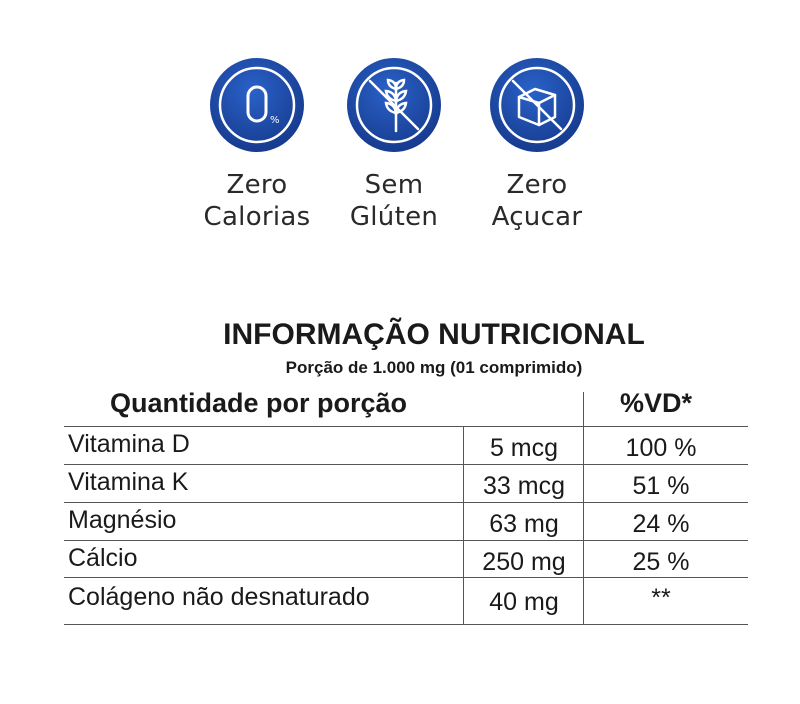 This screenshot has width=800, height=704. I want to click on table-row-vd: 100 %, so click(661, 448).